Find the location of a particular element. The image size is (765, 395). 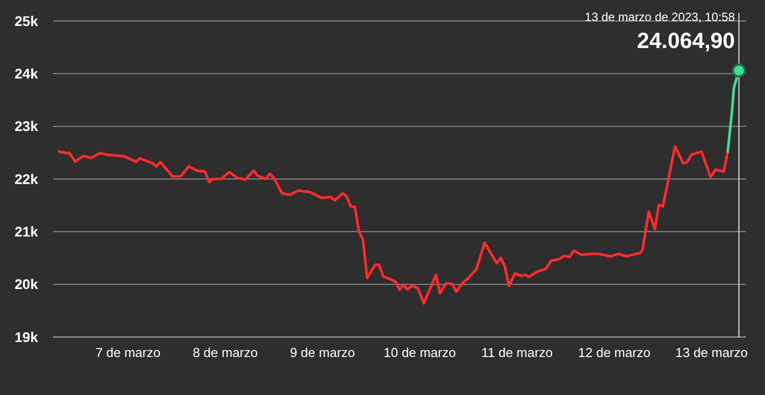

y-tick-label: 21k is located at coordinates (26, 232).